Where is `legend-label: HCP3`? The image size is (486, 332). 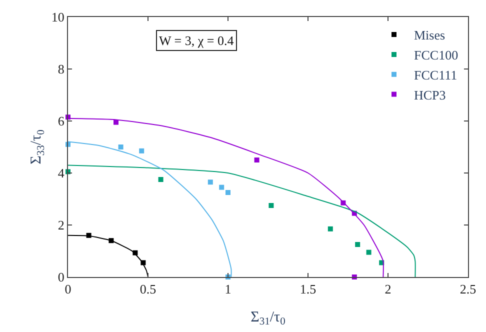
legend-label: HCP3 is located at coordinates (430, 94).